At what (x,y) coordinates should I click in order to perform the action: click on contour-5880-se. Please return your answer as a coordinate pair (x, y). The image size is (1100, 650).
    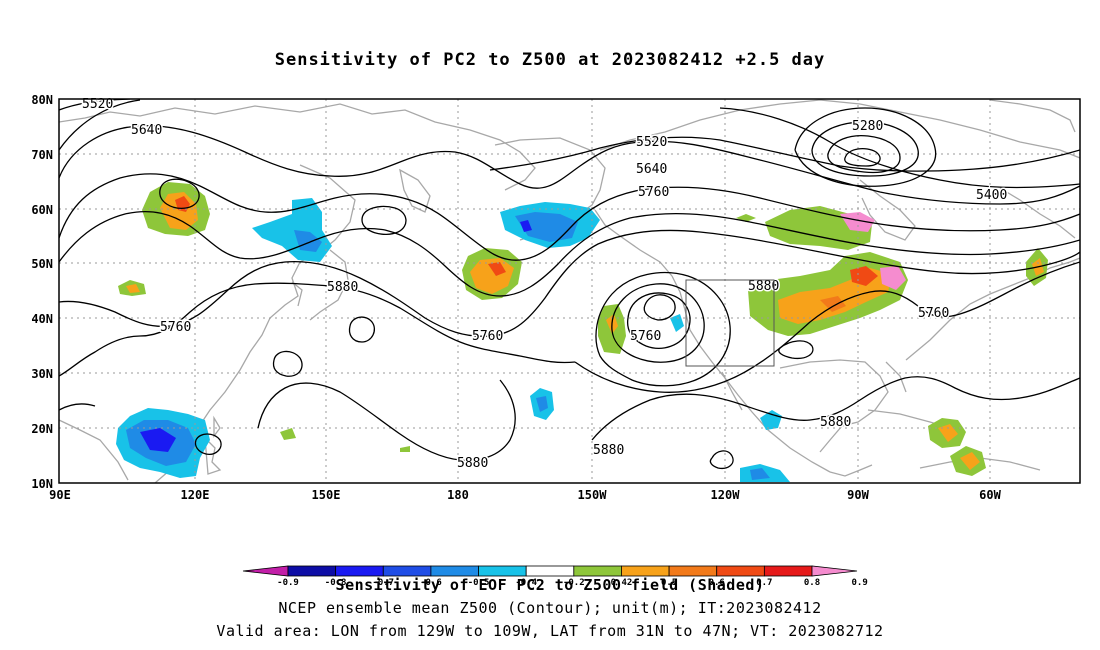
    Looking at the image, I should click on (835, 408).